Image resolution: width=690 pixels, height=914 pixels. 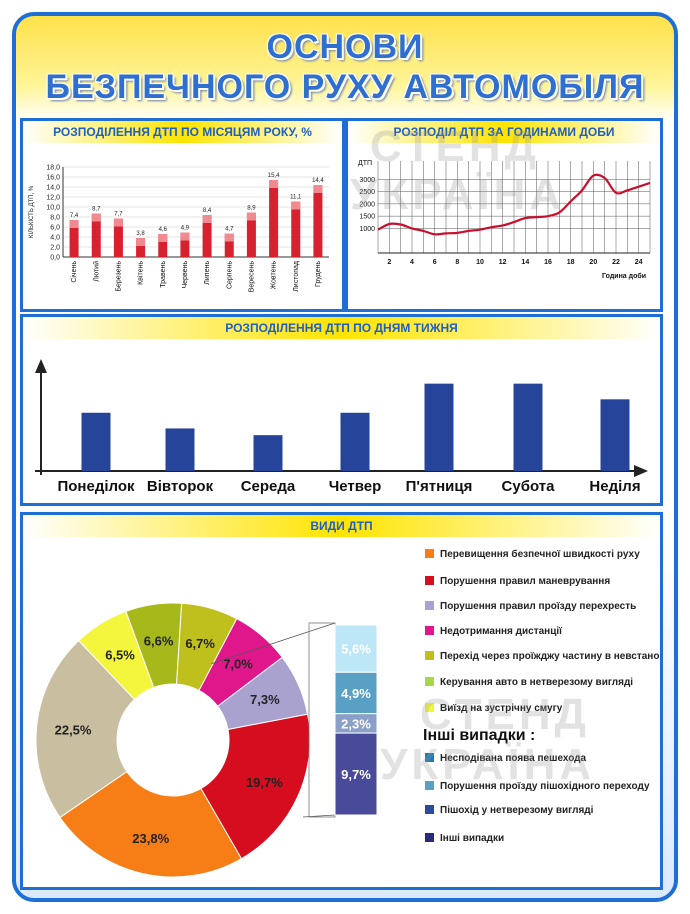 What do you see at coordinates (525, 581) in the screenshot?
I see `types-legend-label: Порушення правил маневрування` at bounding box center [525, 581].